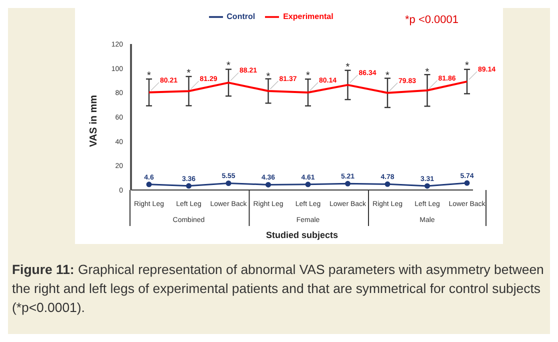 The image size is (558, 342). What do you see at coordinates (308, 17) in the screenshot?
I see `legend-label: Experimental` at bounding box center [308, 17].